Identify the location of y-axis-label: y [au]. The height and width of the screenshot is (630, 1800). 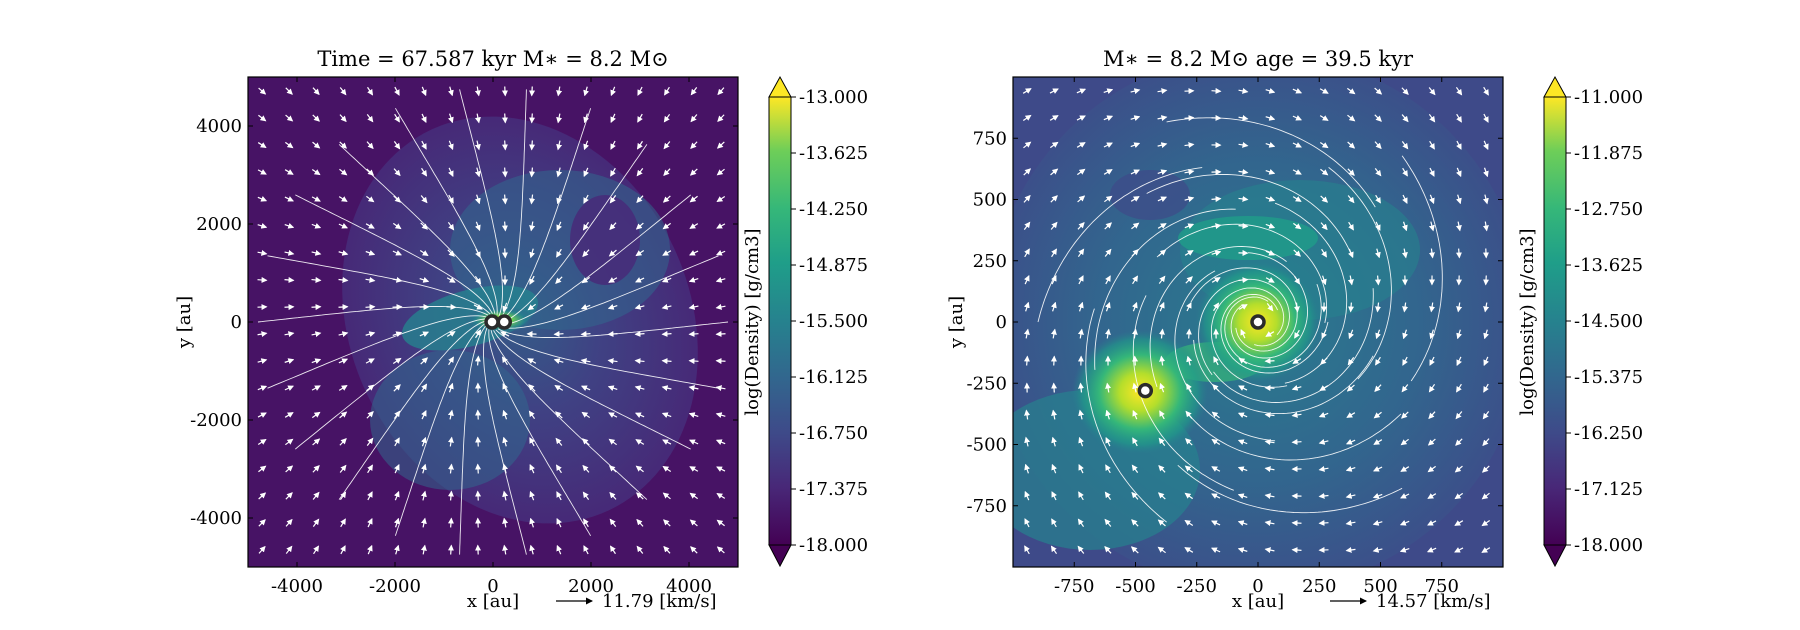
(184, 322).